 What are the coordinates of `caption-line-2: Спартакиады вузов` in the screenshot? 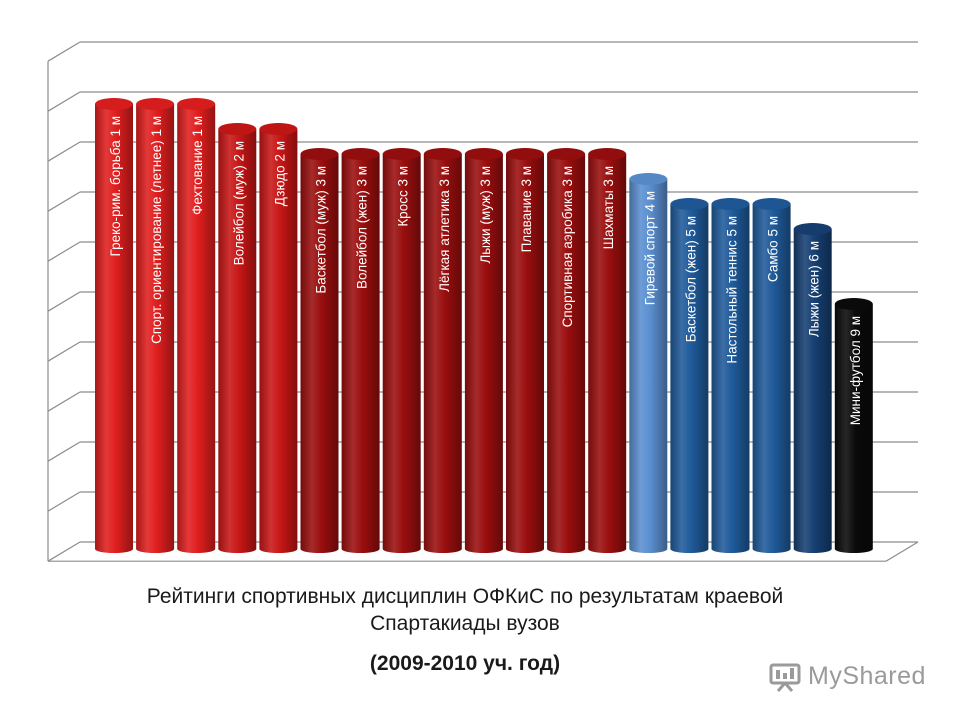 It's located at (465, 623).